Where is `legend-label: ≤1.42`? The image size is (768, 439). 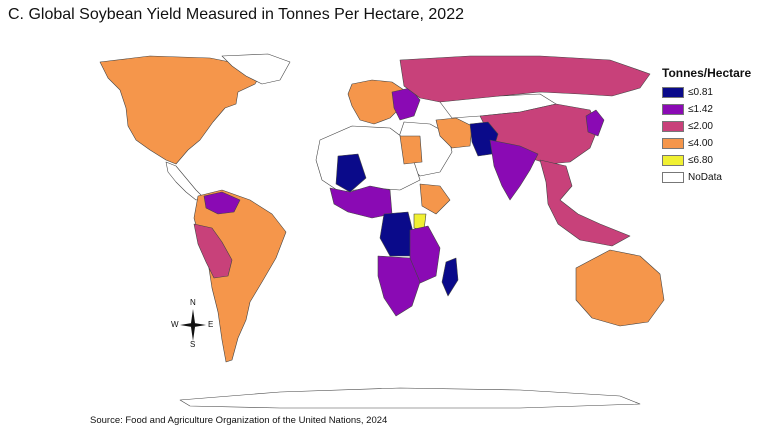
legend-label: ≤1.42 is located at coordinates (700, 109).